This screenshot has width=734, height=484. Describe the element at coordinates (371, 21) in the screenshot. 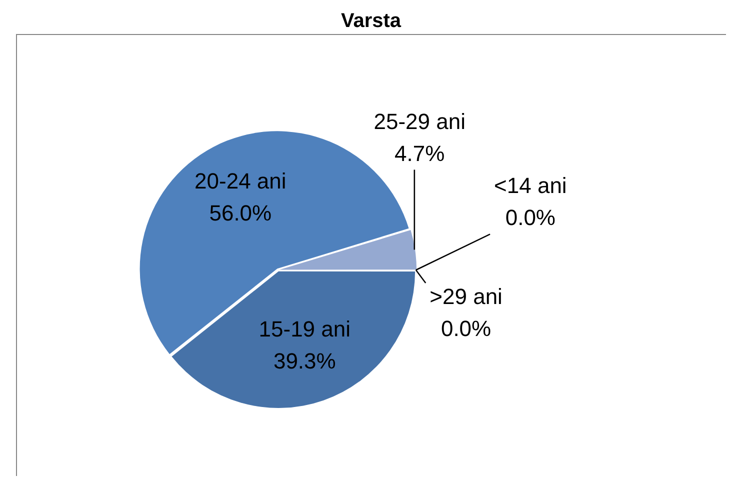

I see `chart-title: Varsta` at that location.